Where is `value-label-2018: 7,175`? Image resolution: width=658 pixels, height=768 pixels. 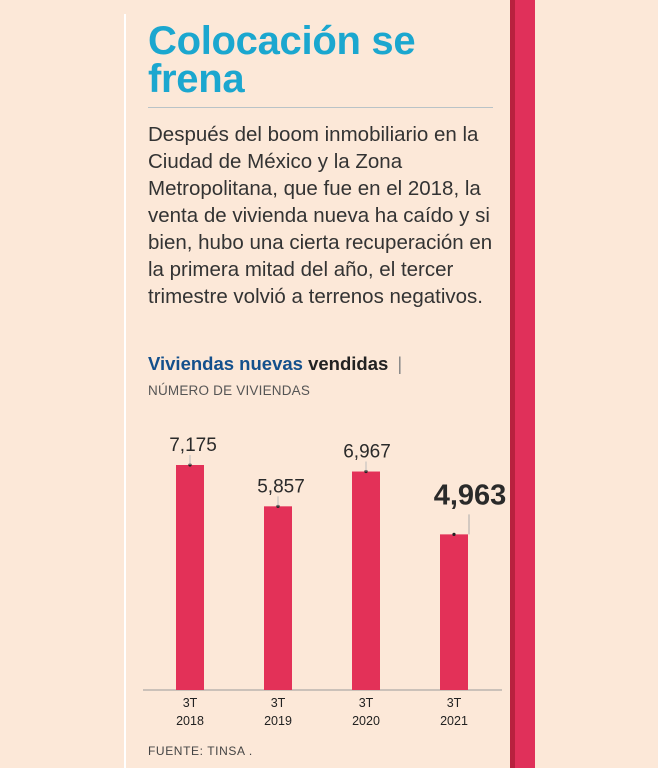 value-label-2018: 7,175 is located at coordinates (193, 445).